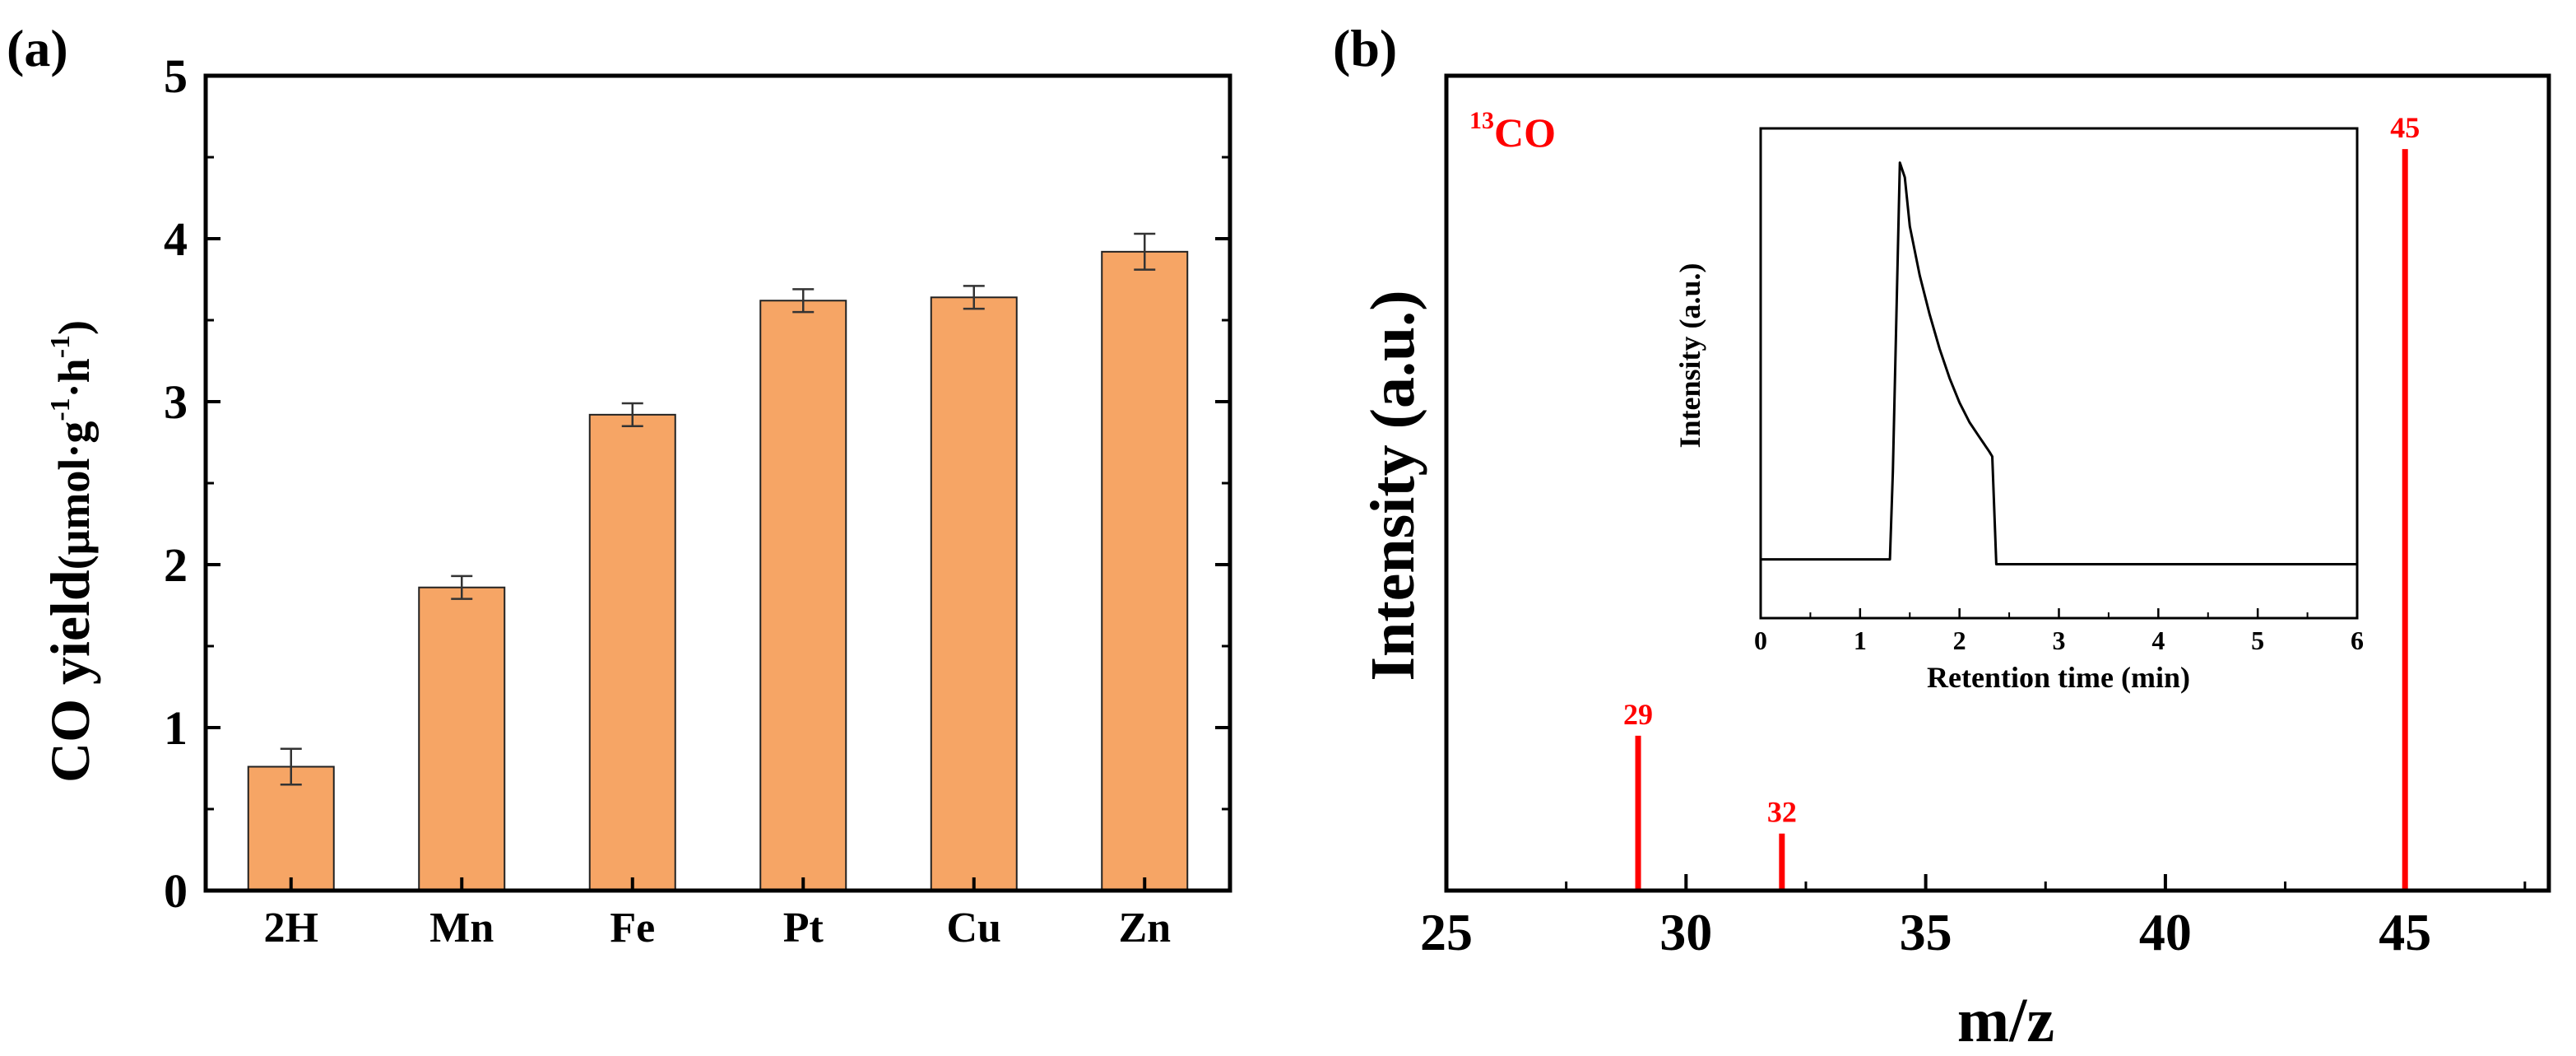 This screenshot has height=1056, width=2576. Describe the element at coordinates (2405, 932) in the screenshot. I see `x-tick-label: 45` at that location.